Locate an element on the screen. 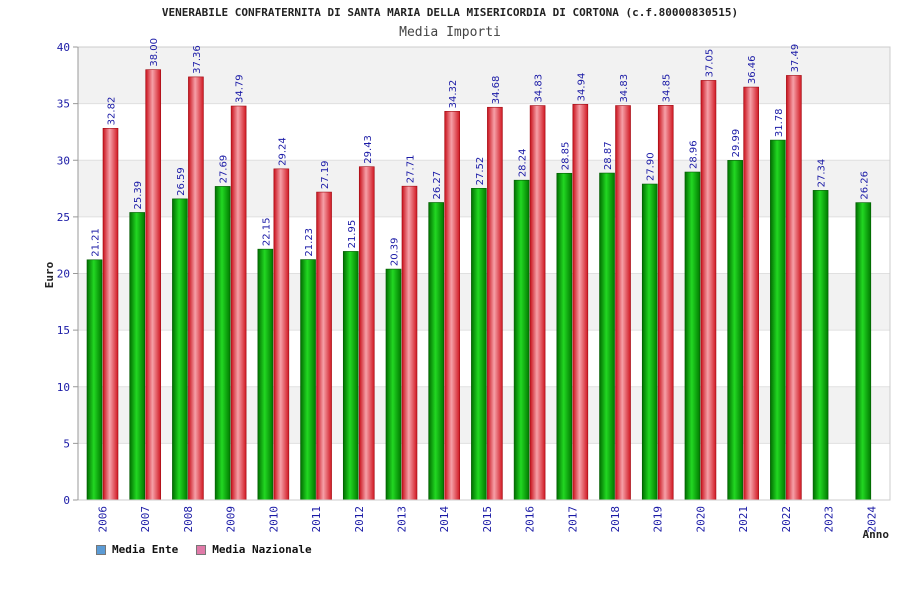  legend-item-media-ente: Media Ente is located at coordinates (137, 549).